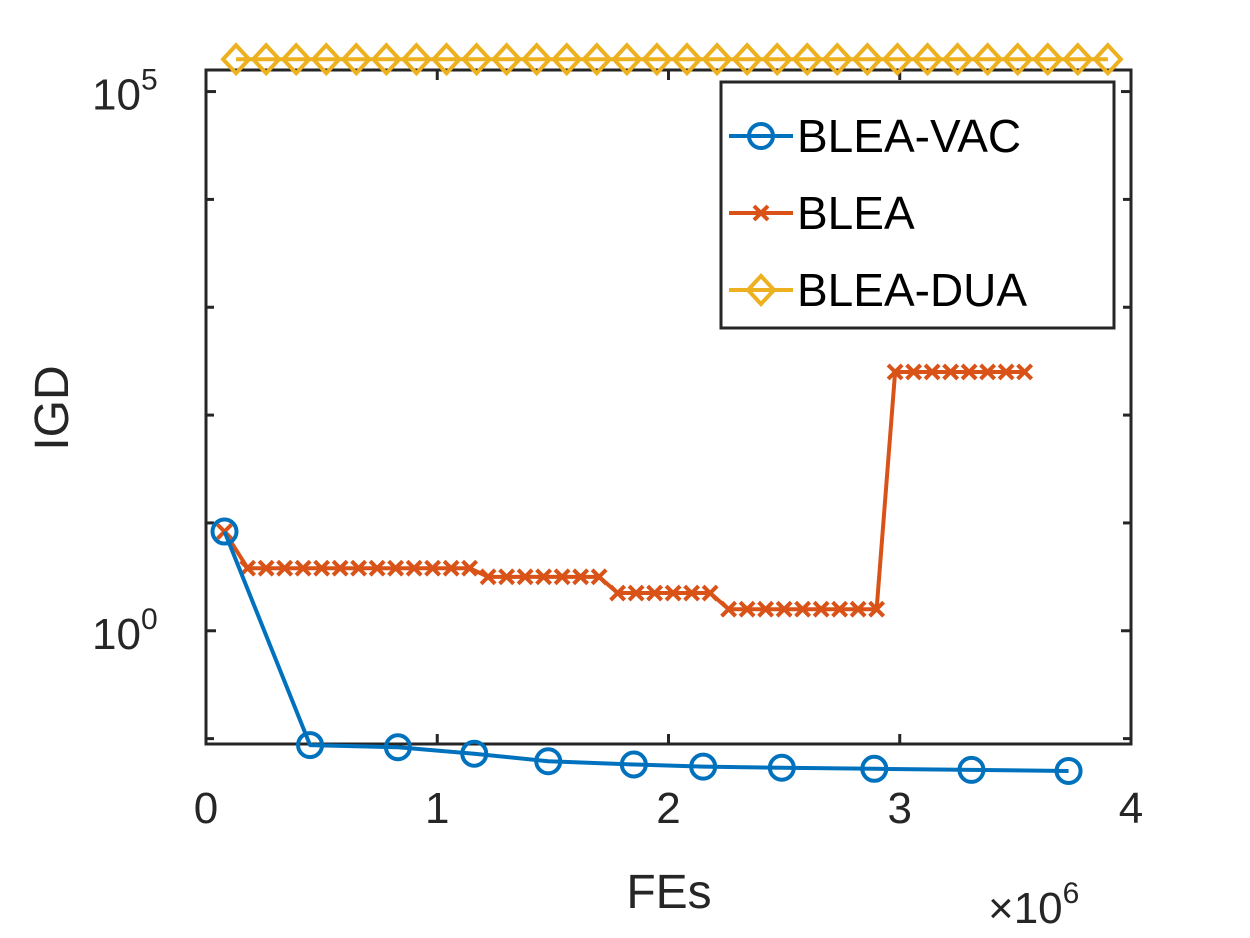  What do you see at coordinates (437, 808) in the screenshot?
I see `x-tick-label: 1` at bounding box center [437, 808].